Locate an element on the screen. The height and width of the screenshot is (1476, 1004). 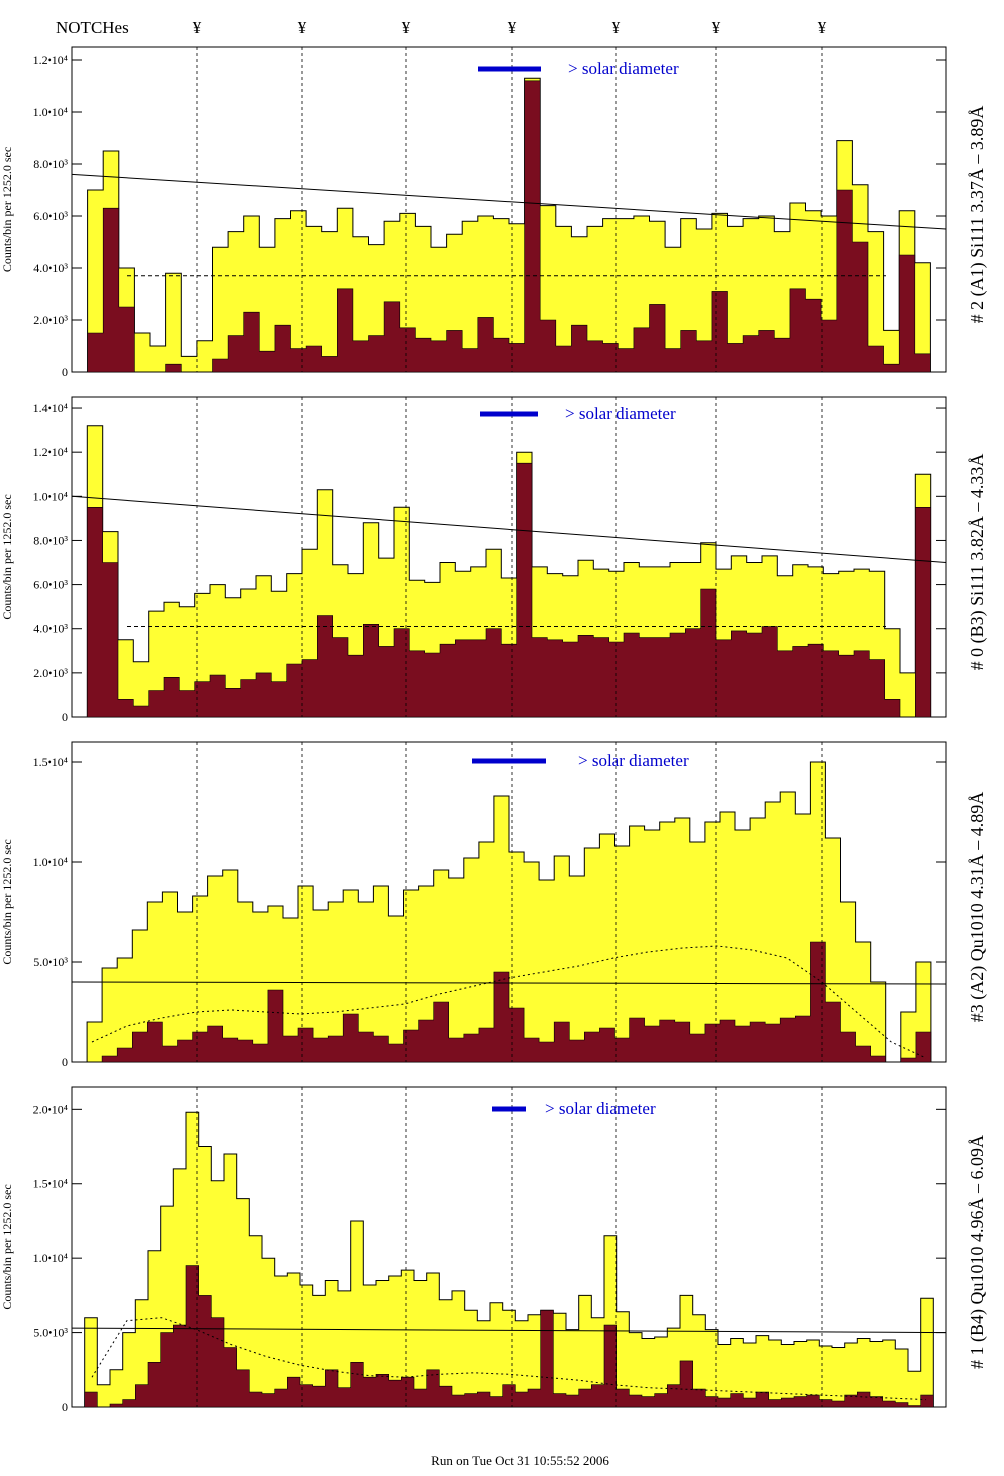
y-tick-label: 2.0•10⁴ is located at coordinates (50, 1109).